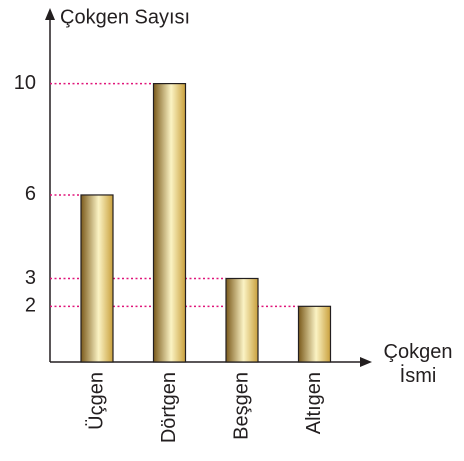 Image resolution: width=464 pixels, height=461 pixels. What do you see at coordinates (25, 83) in the screenshot?
I see `y-tick-label: 10` at bounding box center [25, 83].